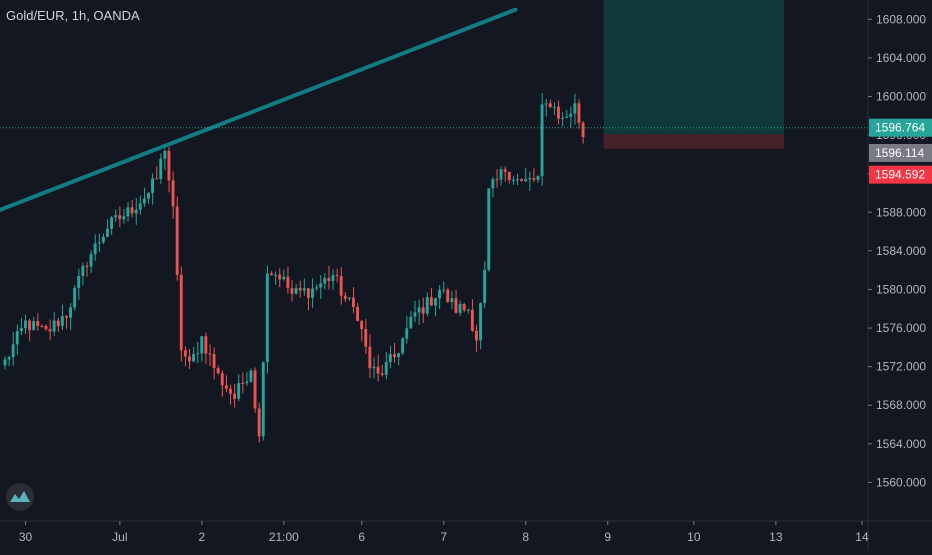 This screenshot has width=932, height=555. Describe the element at coordinates (20, 497) in the screenshot. I see `tradingview-logo-icon` at that location.